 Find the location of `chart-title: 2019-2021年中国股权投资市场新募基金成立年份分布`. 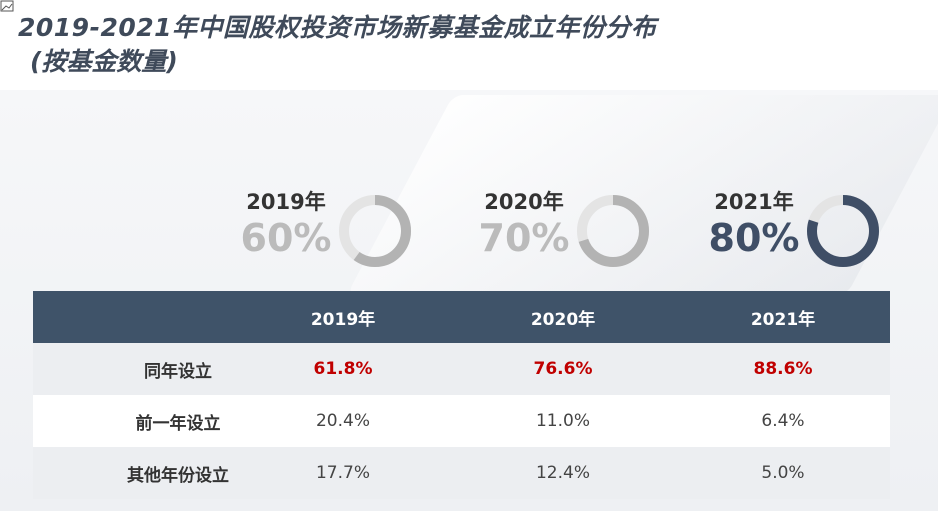

chart-title: 2019-2021年中国股权投资市场新募基金成立年份分布 is located at coordinates (337, 27).